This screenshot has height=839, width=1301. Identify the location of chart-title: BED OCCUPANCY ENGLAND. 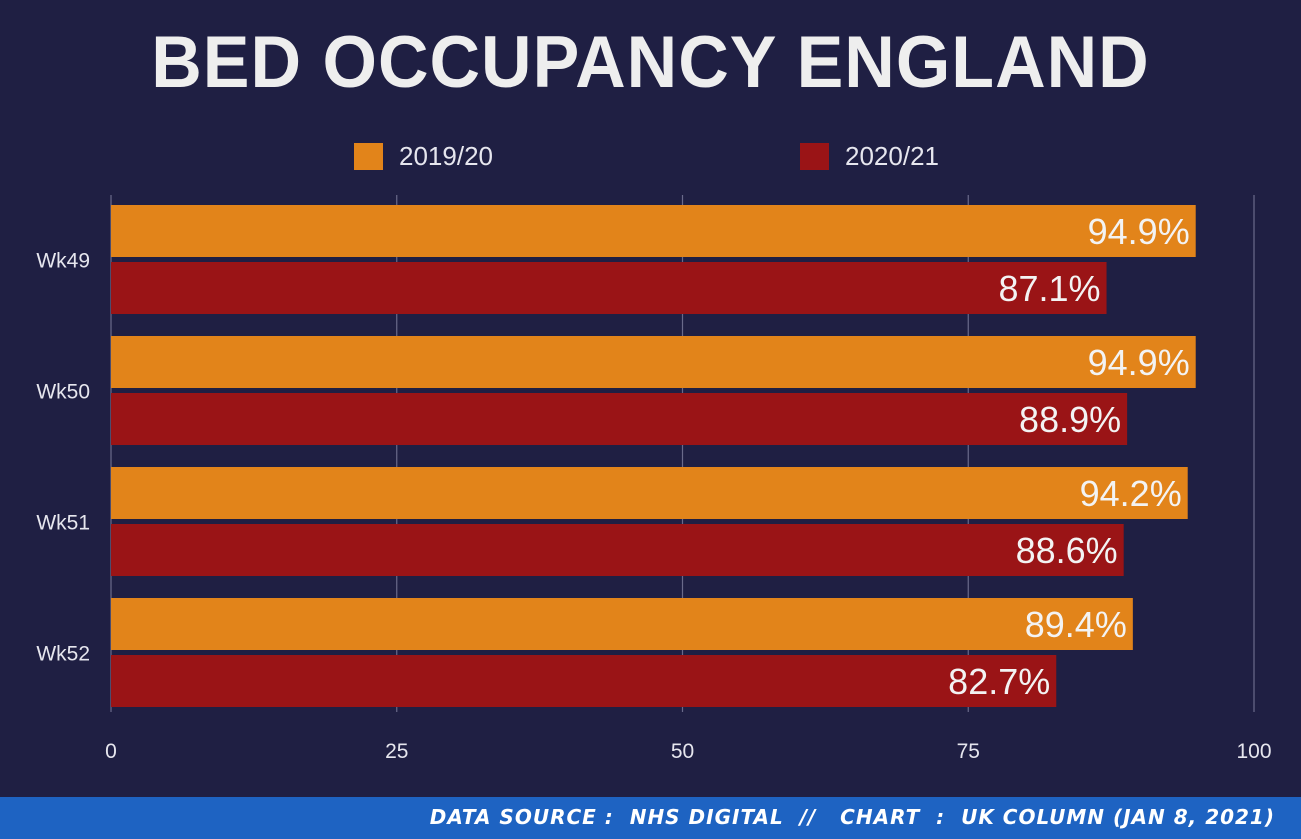
(650, 62).